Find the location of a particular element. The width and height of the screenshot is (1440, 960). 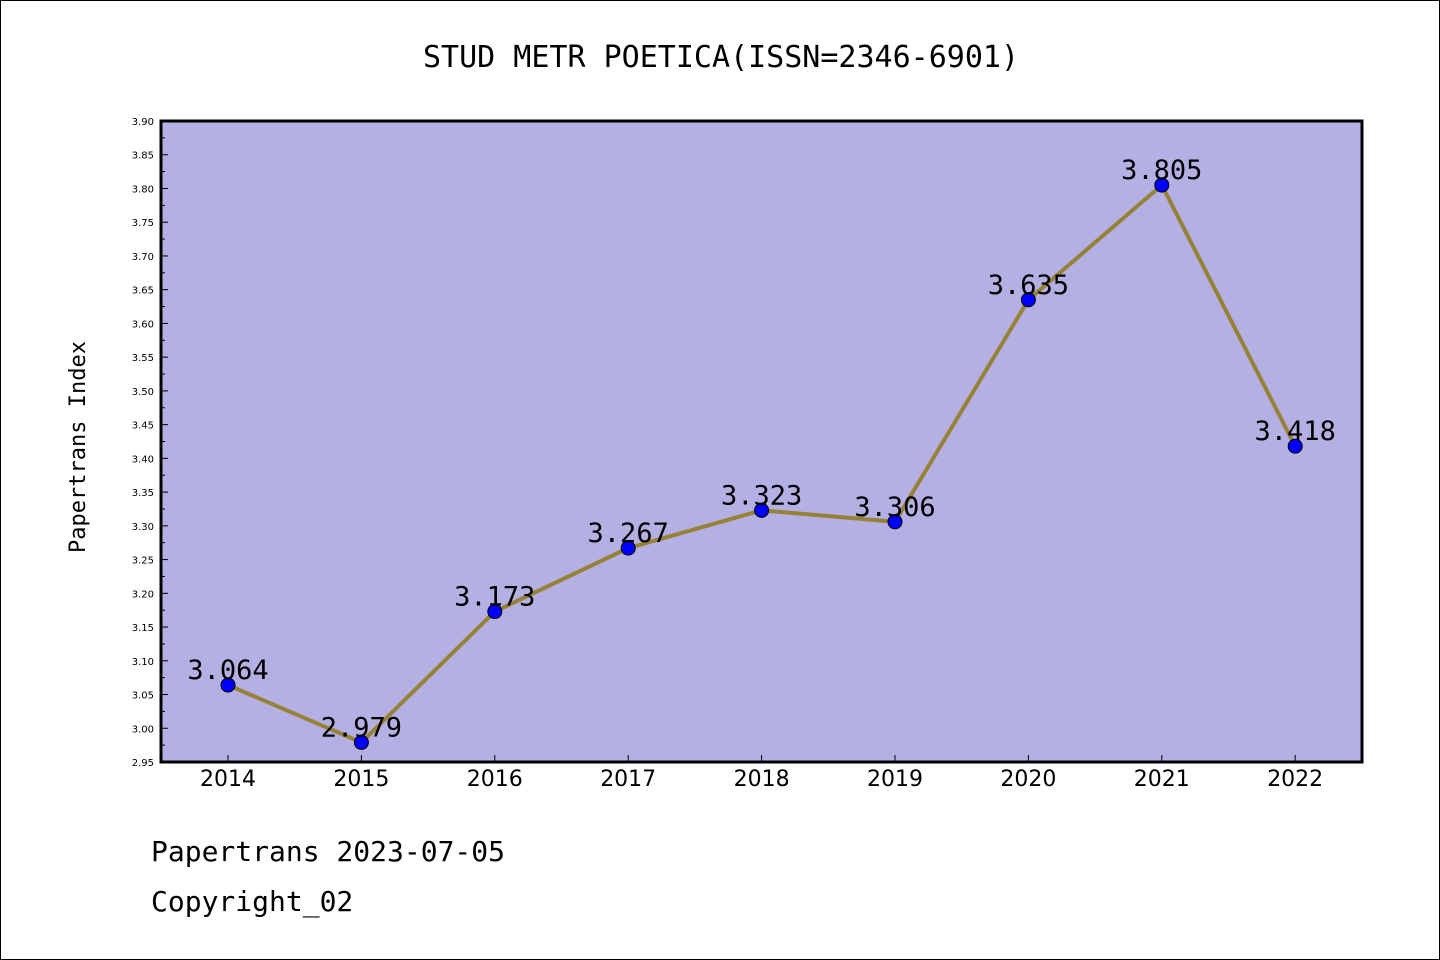

y-tick-label: 3.75 is located at coordinates (143, 223).